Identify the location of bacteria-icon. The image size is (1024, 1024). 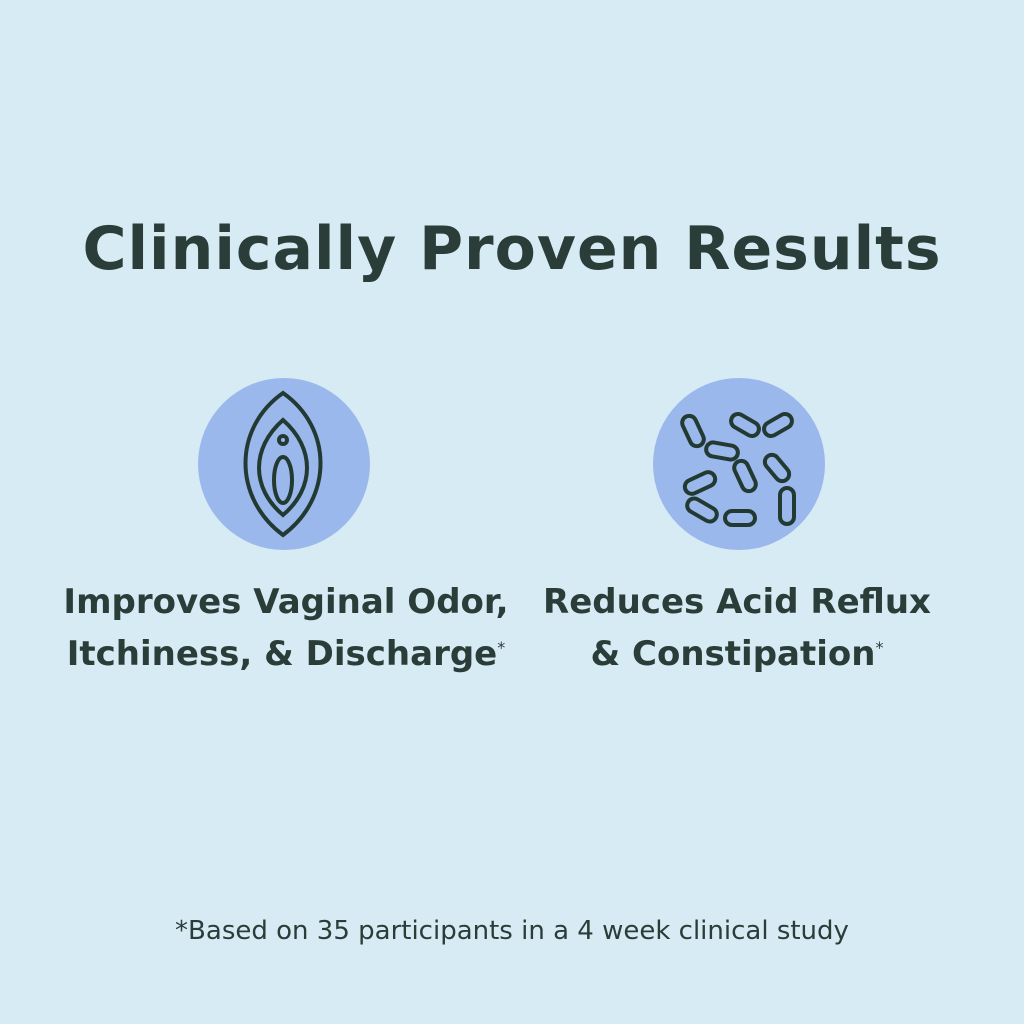
(739, 464).